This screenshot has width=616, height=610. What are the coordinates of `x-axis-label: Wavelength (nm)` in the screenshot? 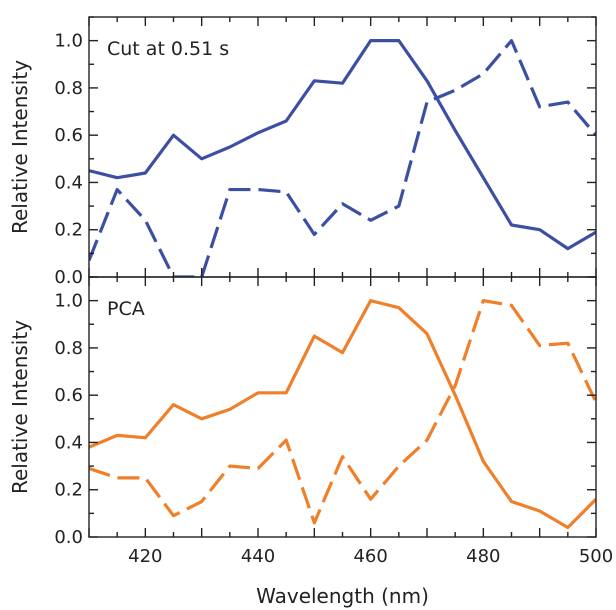 It's located at (342, 596).